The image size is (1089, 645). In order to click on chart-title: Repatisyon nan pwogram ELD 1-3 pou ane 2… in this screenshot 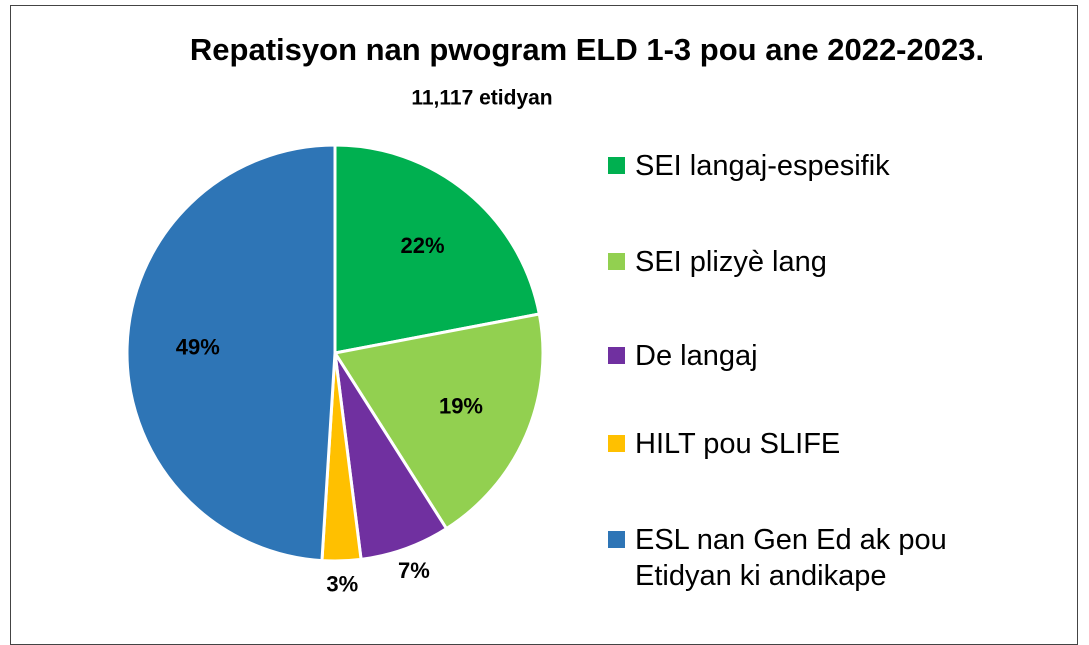, I will do `click(587, 49)`.